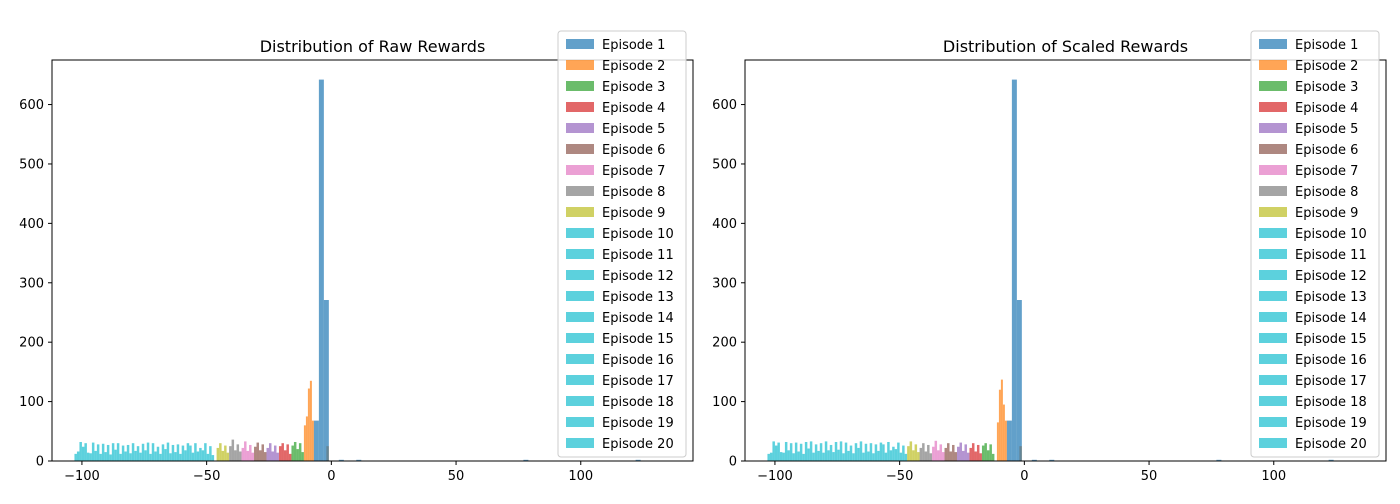  What do you see at coordinates (1331, 276) in the screenshot?
I see `legend-label: Episode 12` at bounding box center [1331, 276].